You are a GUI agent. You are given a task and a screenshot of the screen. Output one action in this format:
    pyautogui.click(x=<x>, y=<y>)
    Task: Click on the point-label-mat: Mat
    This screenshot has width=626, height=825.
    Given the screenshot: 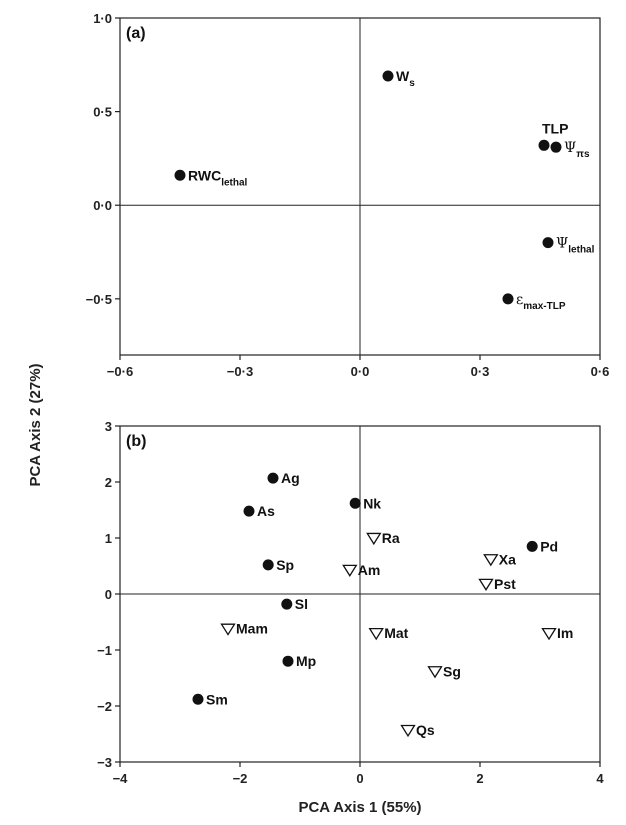 What is the action you would take?
    pyautogui.click(x=396, y=633)
    